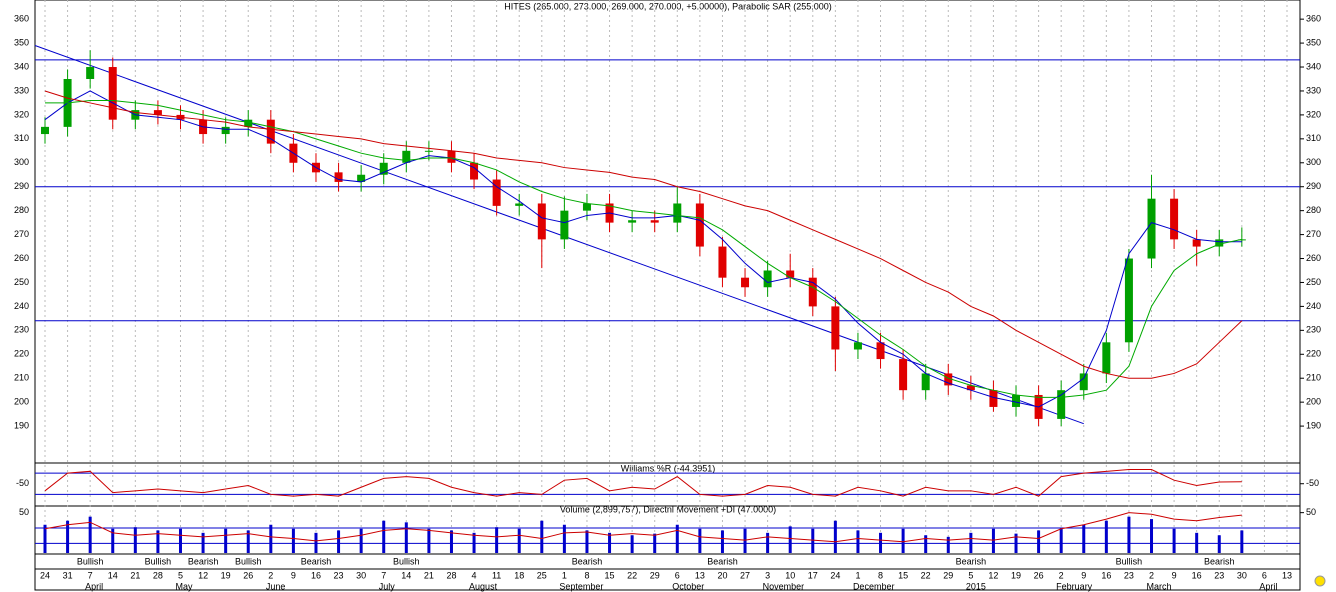  I want to click on y-tick-label: 220, so click(21, 354).